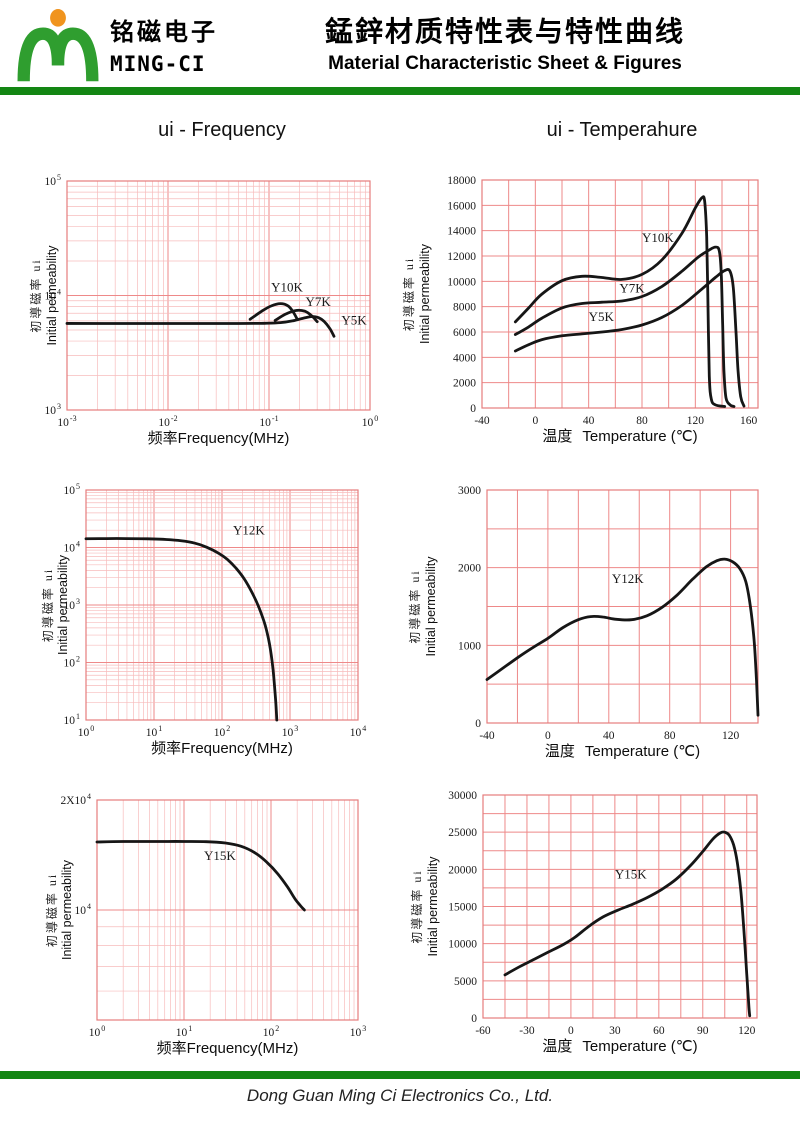  What do you see at coordinates (703, 1031) in the screenshot?
I see `tick-label: 90` at bounding box center [703, 1031].